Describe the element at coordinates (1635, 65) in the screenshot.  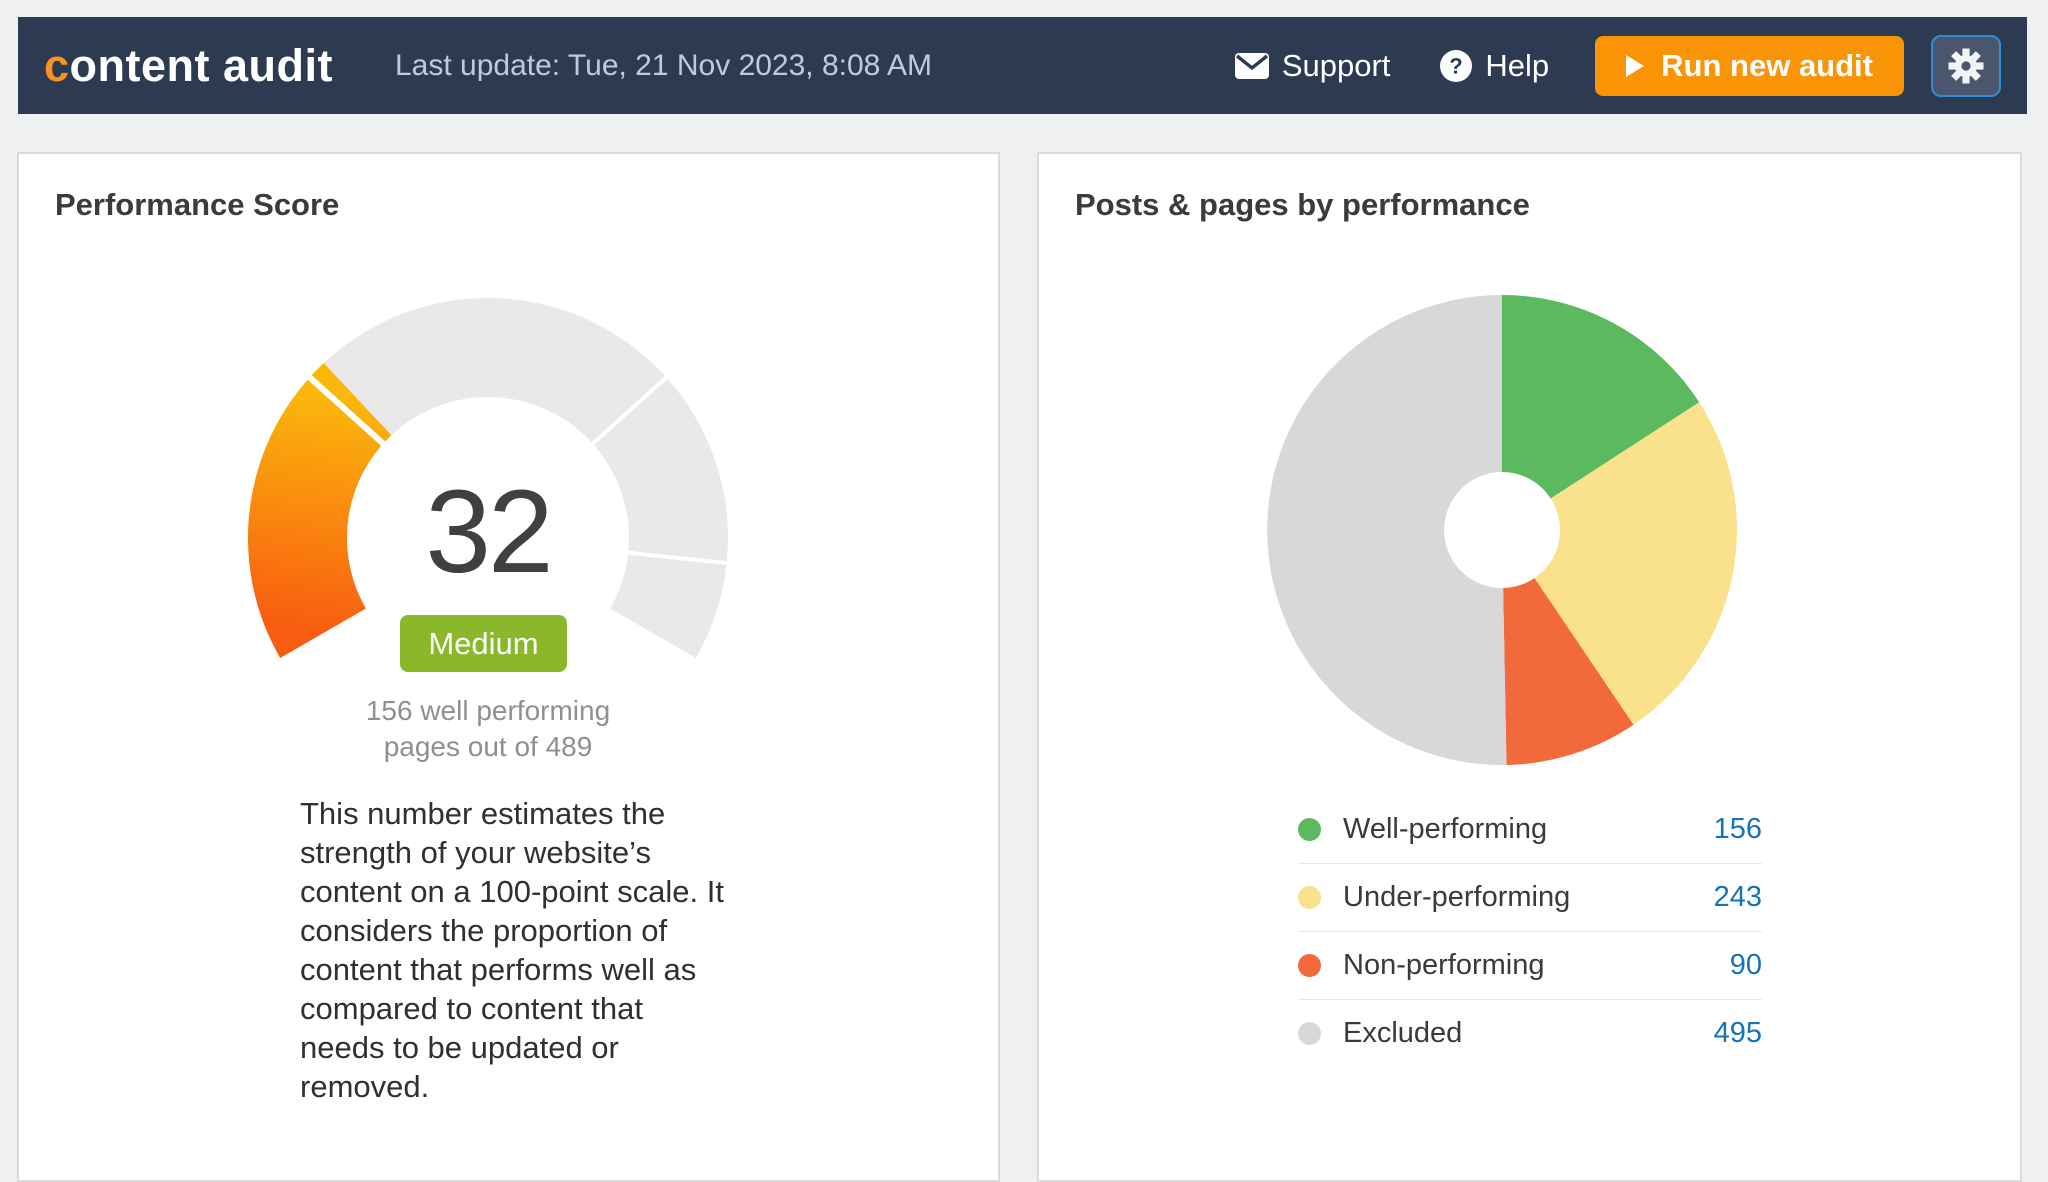
I see `play-icon` at that location.